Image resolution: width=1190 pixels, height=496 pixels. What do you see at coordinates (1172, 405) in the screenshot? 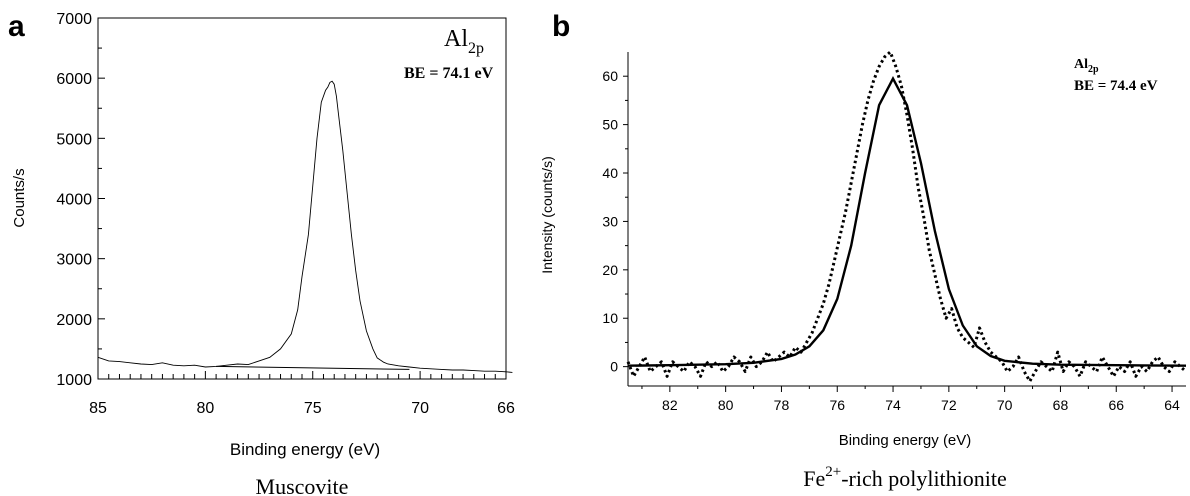
I see `x-tick-label: 64` at bounding box center [1172, 405].